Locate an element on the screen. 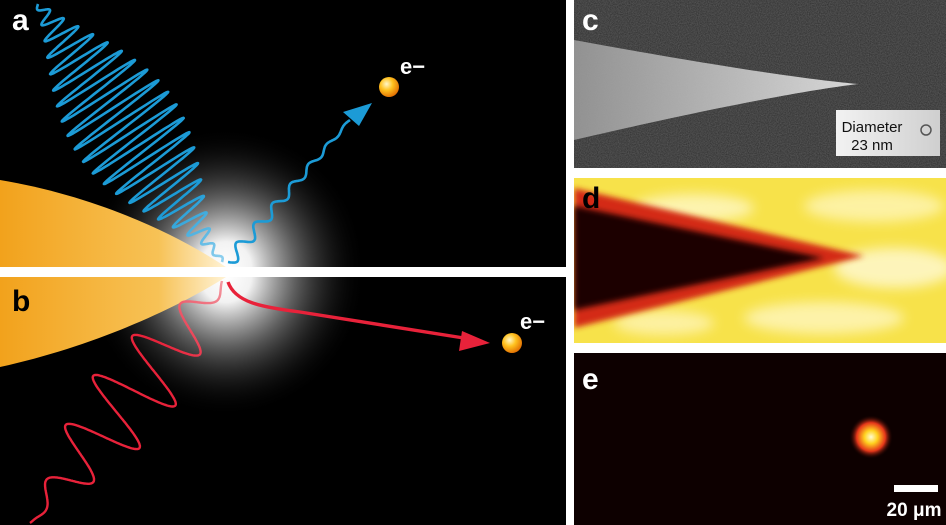 This screenshot has height=525, width=946. panel-label-e: e is located at coordinates (590, 379).